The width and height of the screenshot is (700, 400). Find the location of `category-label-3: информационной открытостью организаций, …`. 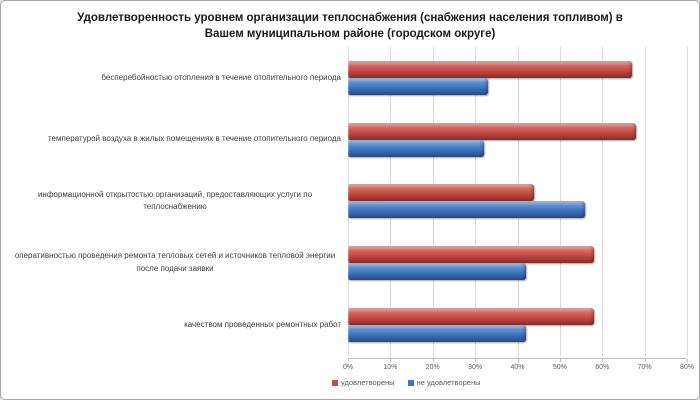

category-label-3: информационной открытостью организаций, … is located at coordinates (175, 200).